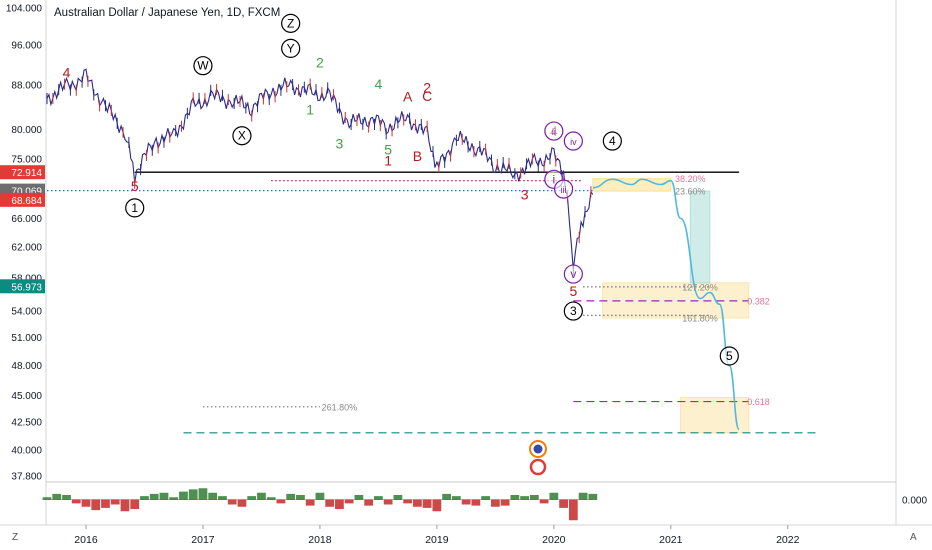 The image size is (932, 550). I want to click on wave-label-2: Z, so click(290, 23).